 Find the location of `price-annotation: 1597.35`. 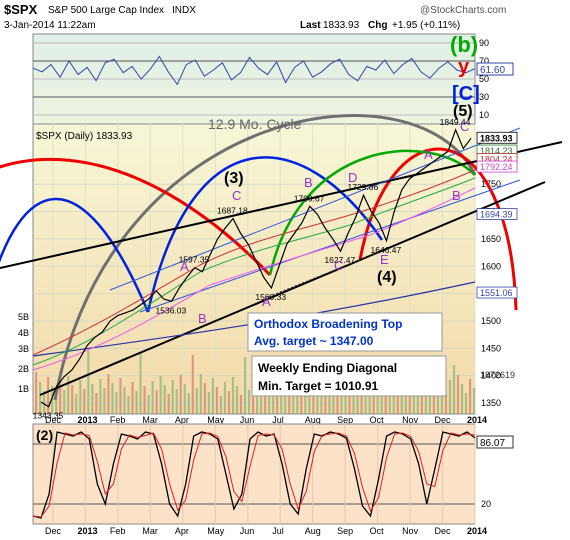

price-annotation: 1597.35 is located at coordinates (194, 260).